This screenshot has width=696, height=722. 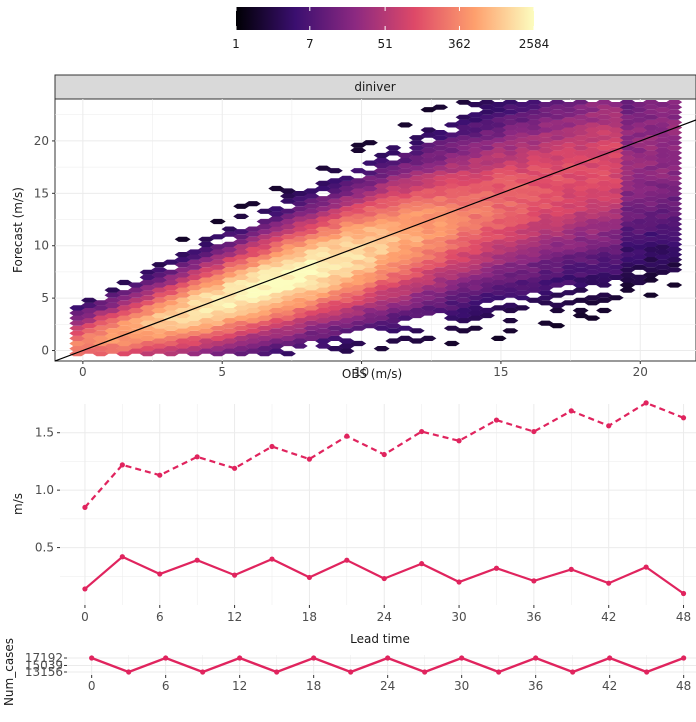 What do you see at coordinates (375, 87) in the screenshot?
I see `strip-background` at bounding box center [375, 87].